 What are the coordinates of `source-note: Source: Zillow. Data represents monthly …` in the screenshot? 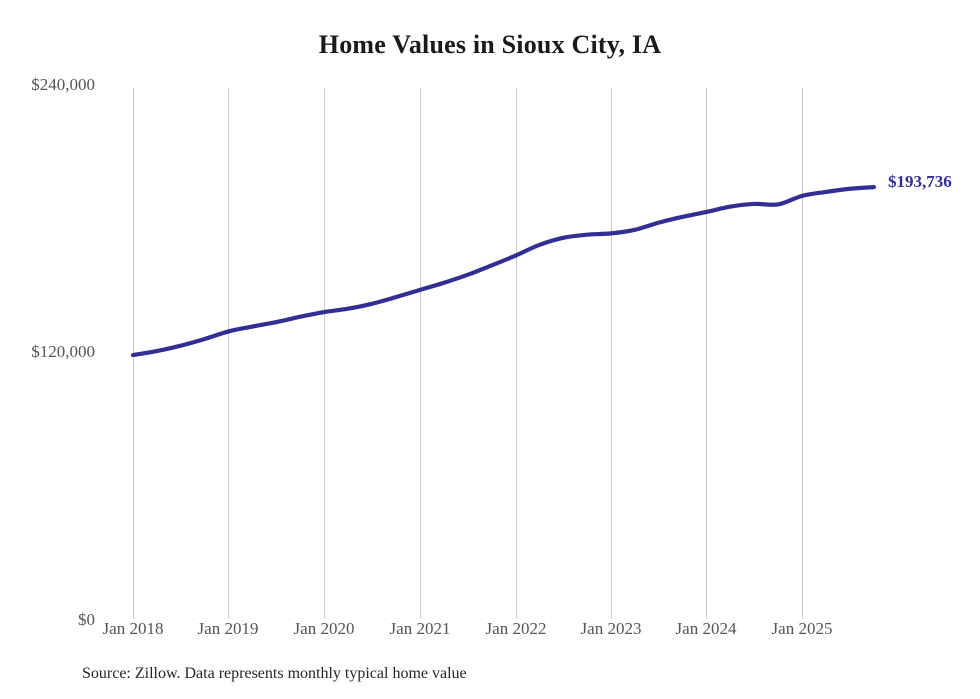 It's located at (274, 673).